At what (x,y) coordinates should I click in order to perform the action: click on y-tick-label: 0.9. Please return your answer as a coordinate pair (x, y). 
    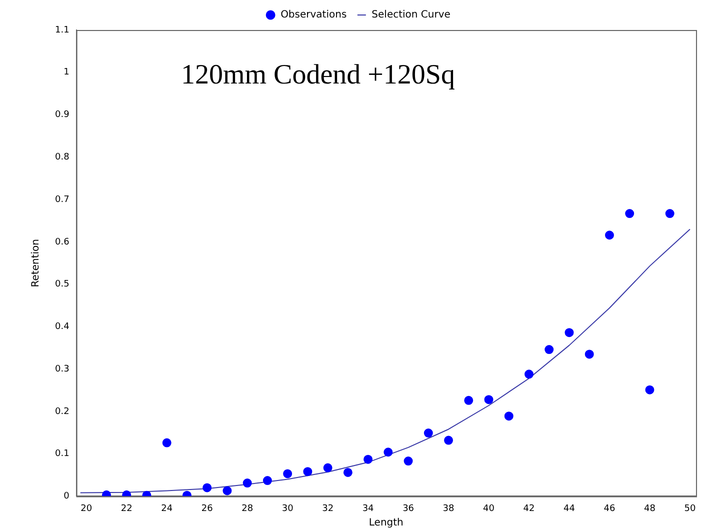
    Looking at the image, I should click on (62, 115).